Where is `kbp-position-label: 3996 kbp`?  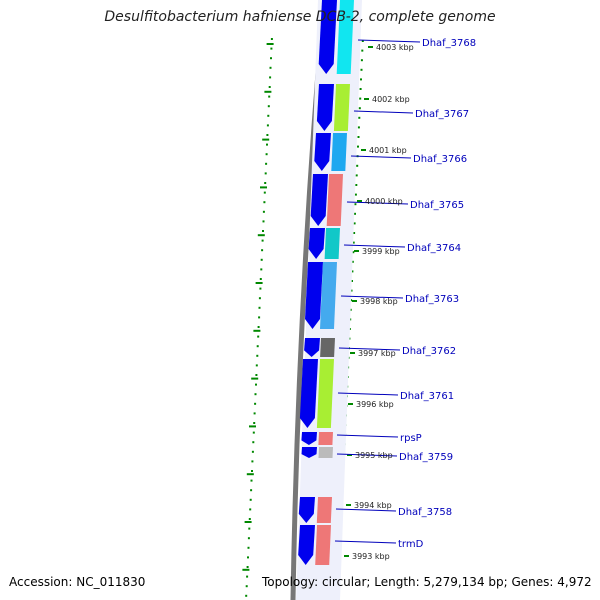
kbp-position-label: 3996 kbp is located at coordinates (375, 404).